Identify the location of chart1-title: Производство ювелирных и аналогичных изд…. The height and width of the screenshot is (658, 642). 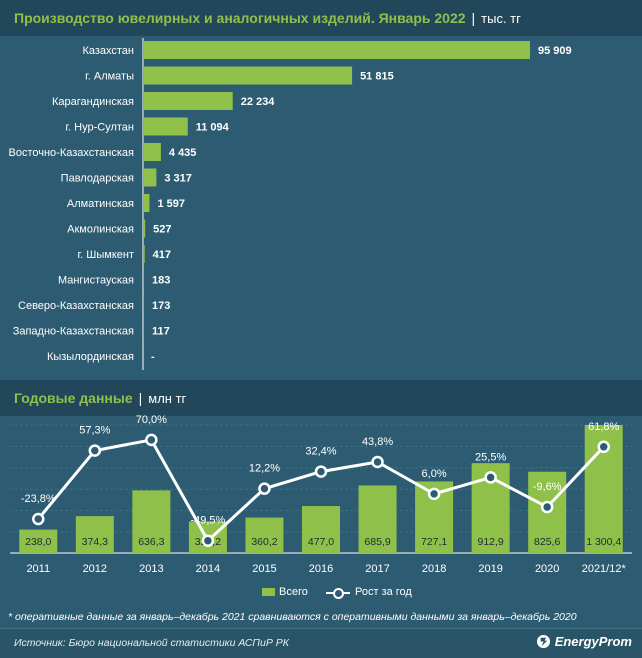
(240, 18).